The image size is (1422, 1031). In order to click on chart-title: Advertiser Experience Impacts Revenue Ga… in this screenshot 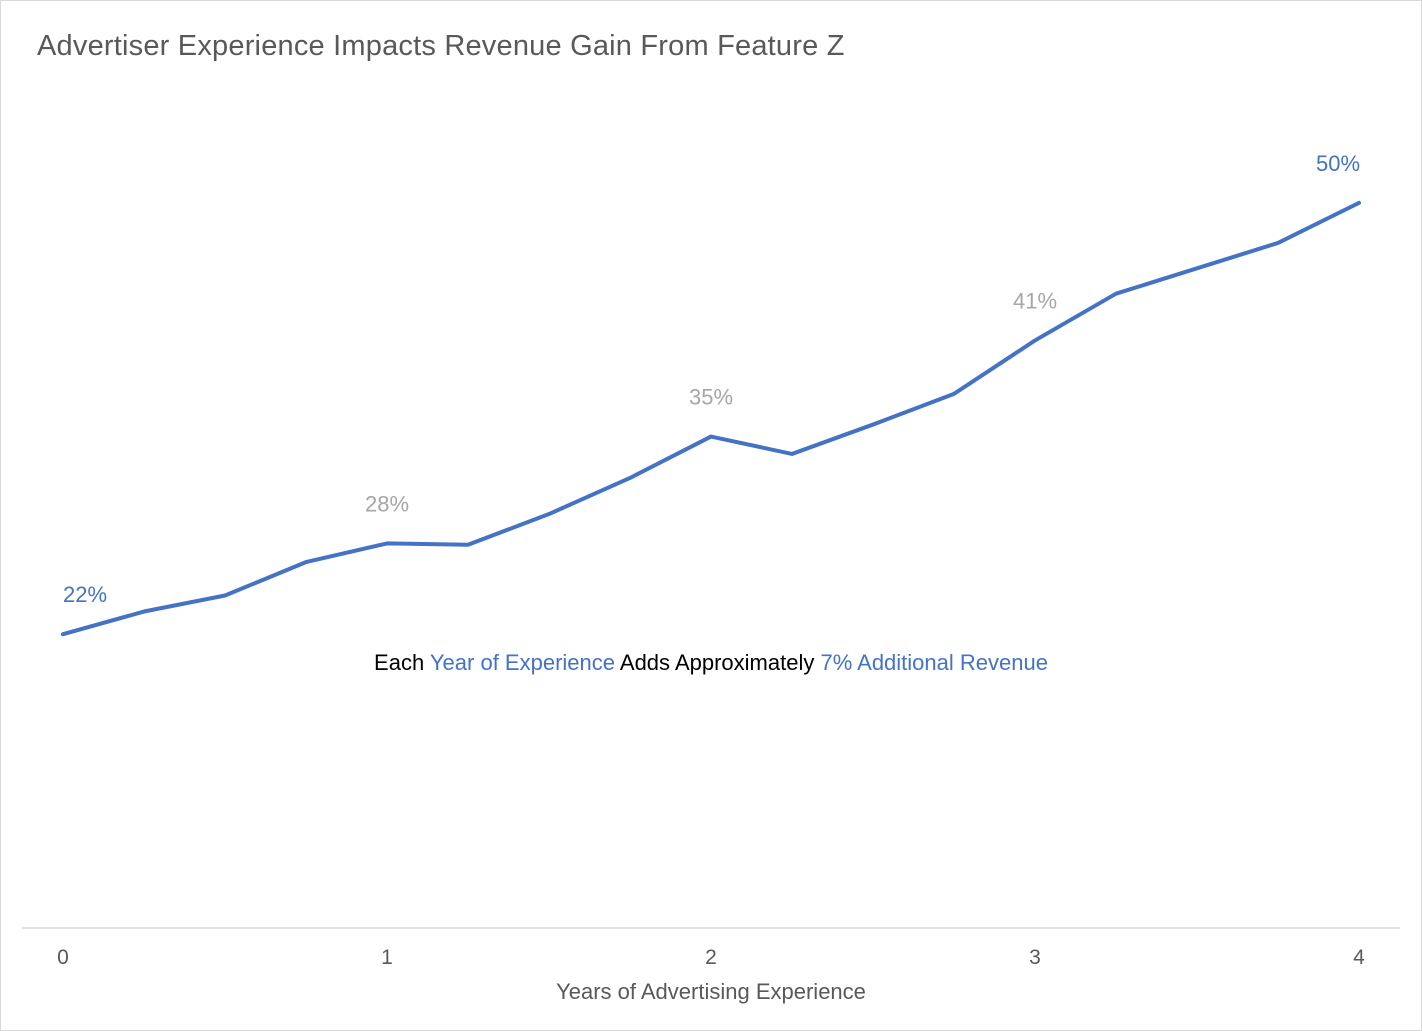, I will do `click(441, 46)`.